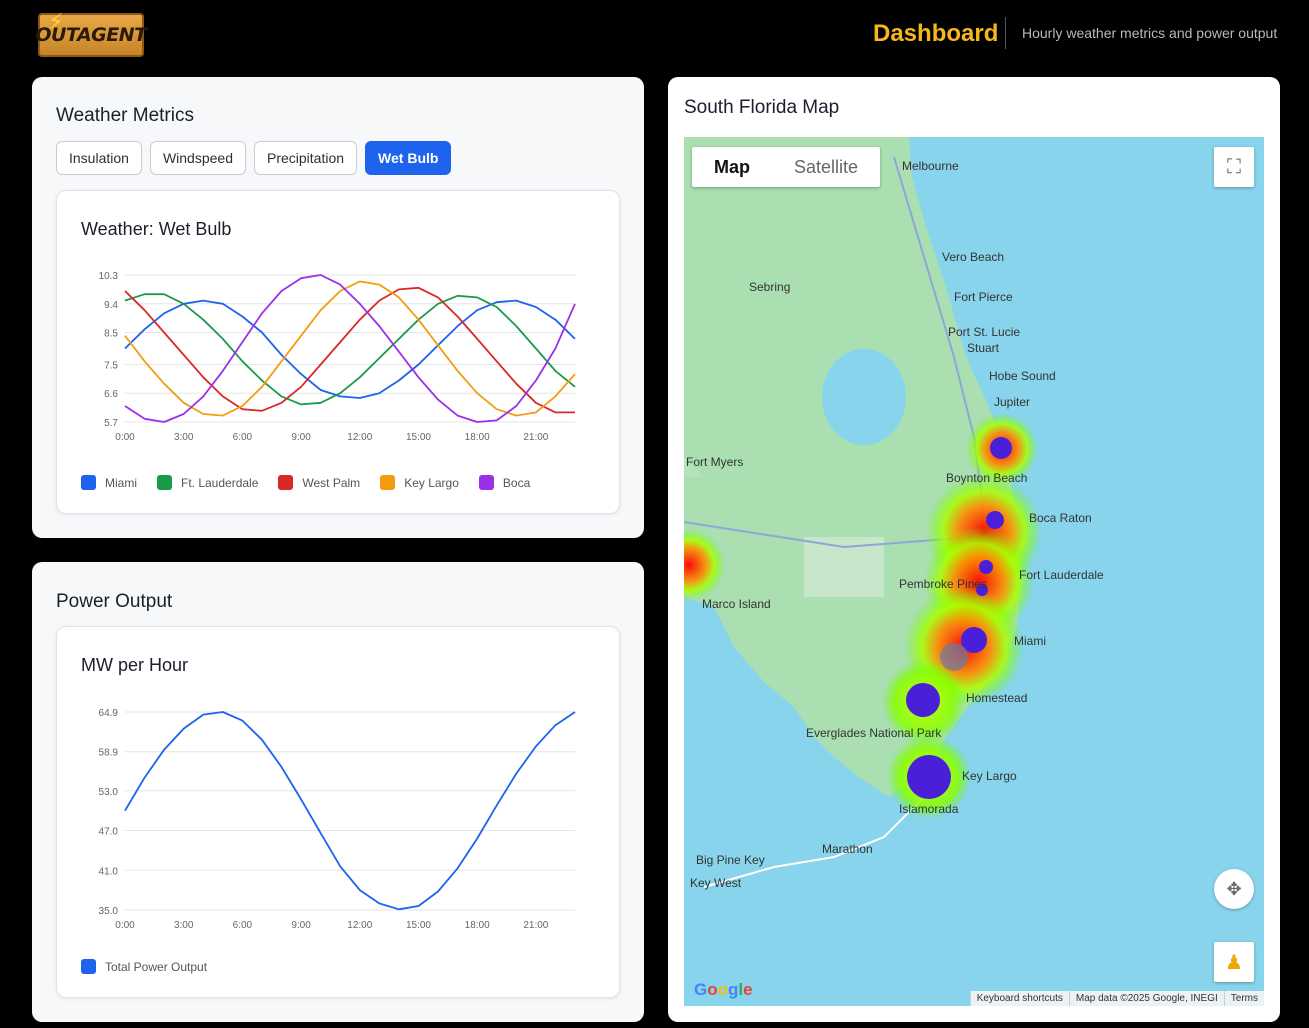 The width and height of the screenshot is (1309, 1028). I want to click on legend-label: Ft. Lauderdale, so click(220, 482).